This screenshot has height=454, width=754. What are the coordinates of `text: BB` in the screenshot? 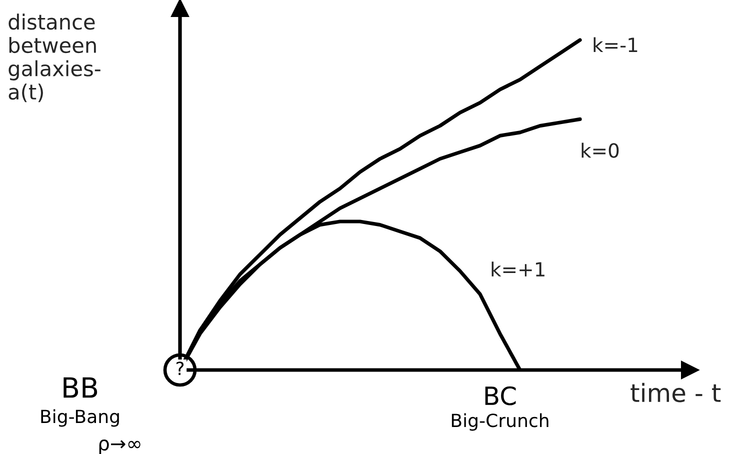 It's located at (81, 387).